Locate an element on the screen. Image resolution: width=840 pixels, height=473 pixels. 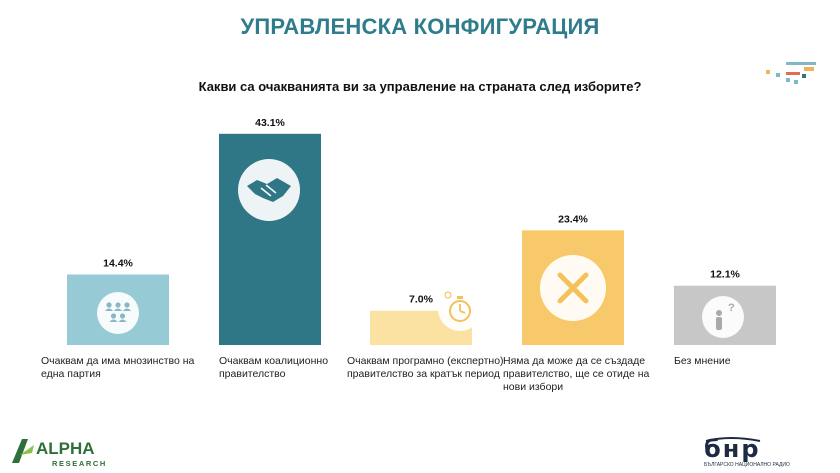
question-person-icon: ? is located at coordinates (725, 316).